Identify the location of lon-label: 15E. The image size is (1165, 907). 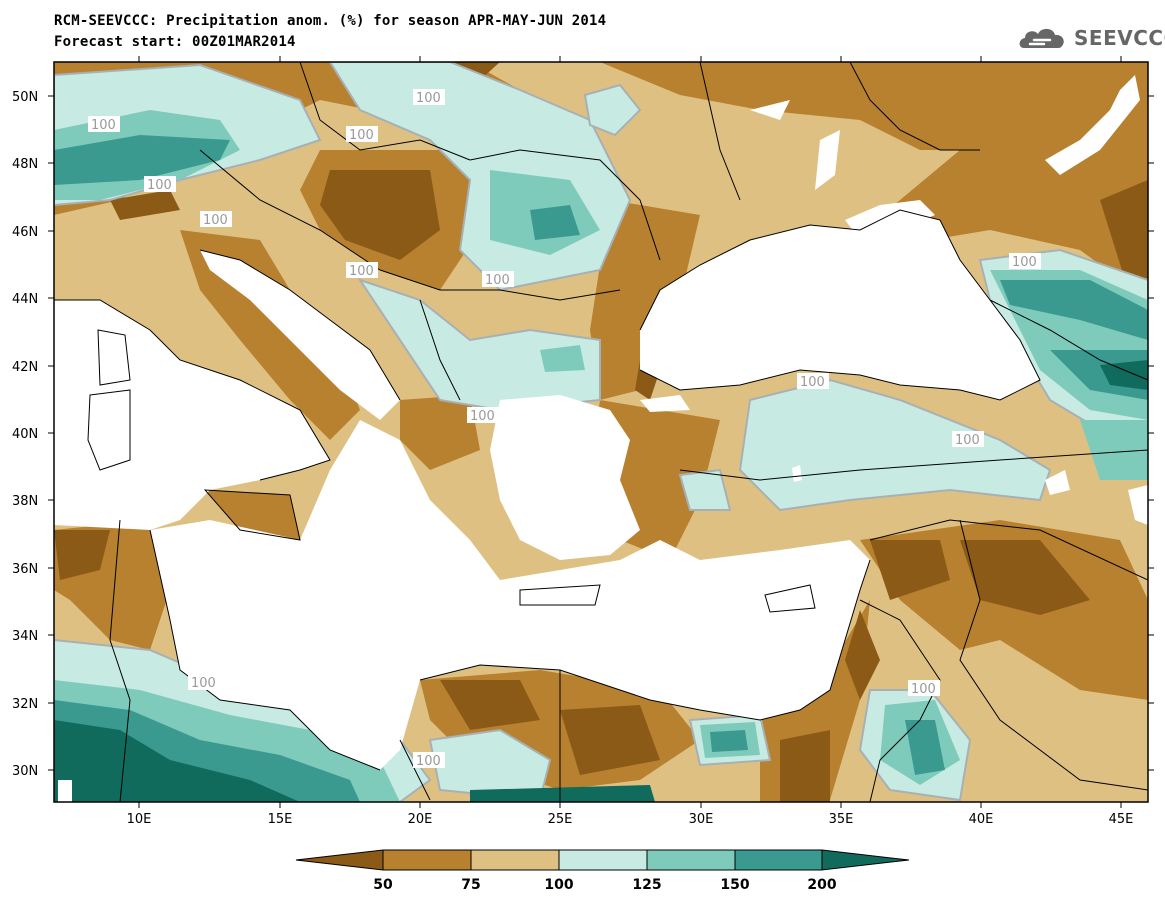
(280, 819).